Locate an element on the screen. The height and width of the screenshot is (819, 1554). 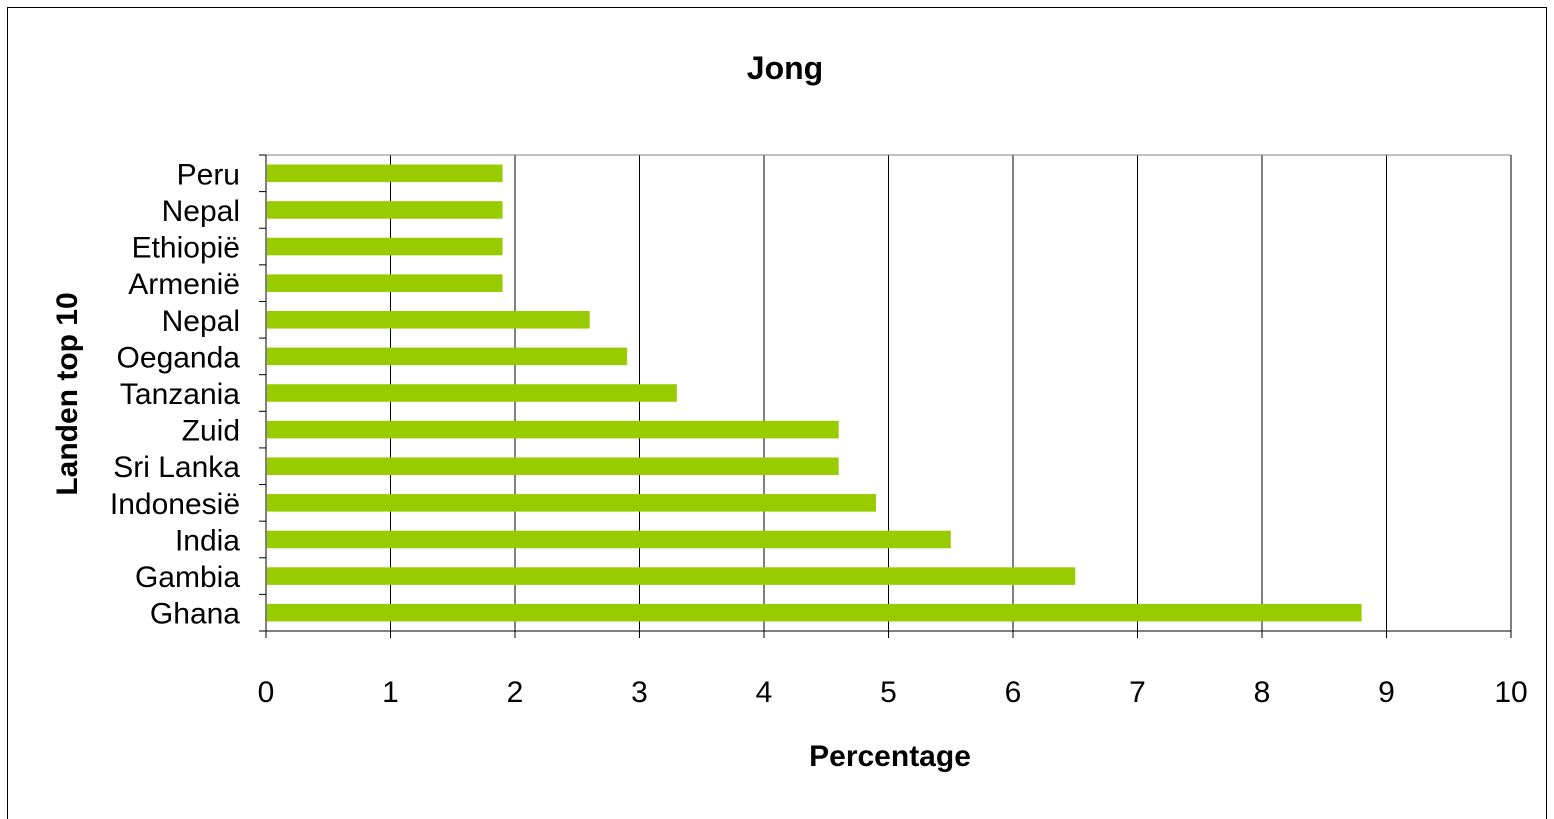
y-category-label: Zuid is located at coordinates (211, 431).